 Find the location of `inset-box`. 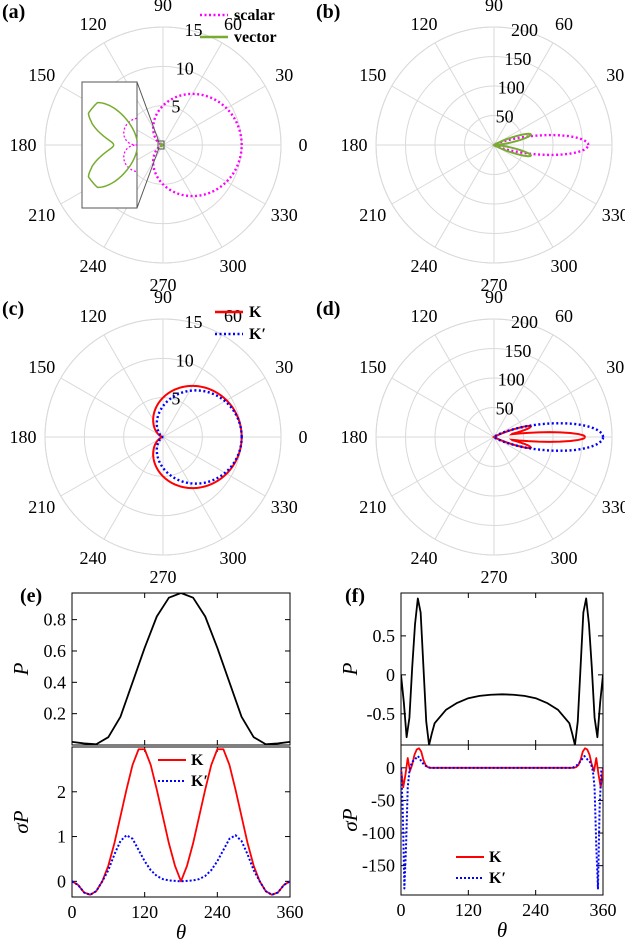

inset-box is located at coordinates (109, 145).